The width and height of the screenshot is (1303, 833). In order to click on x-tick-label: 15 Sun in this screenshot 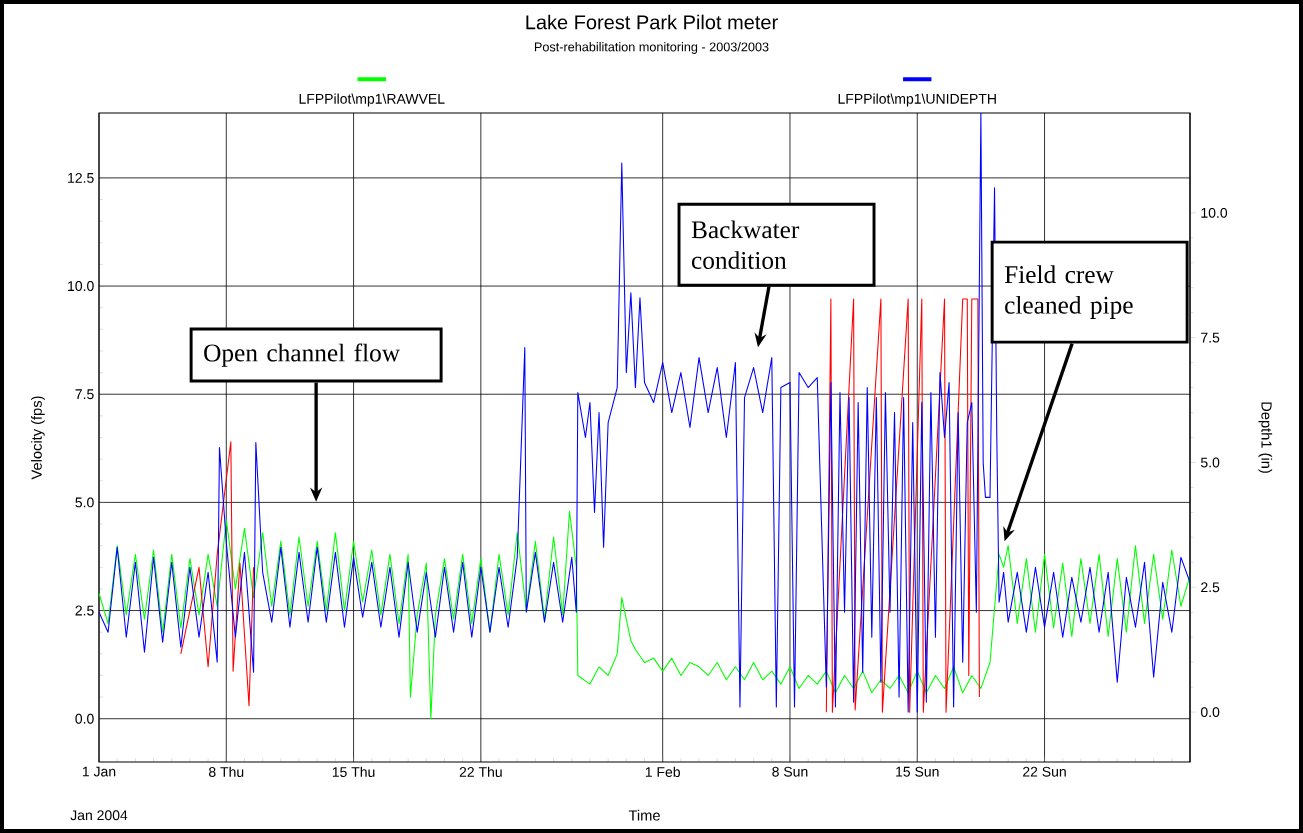, I will do `click(917, 771)`.